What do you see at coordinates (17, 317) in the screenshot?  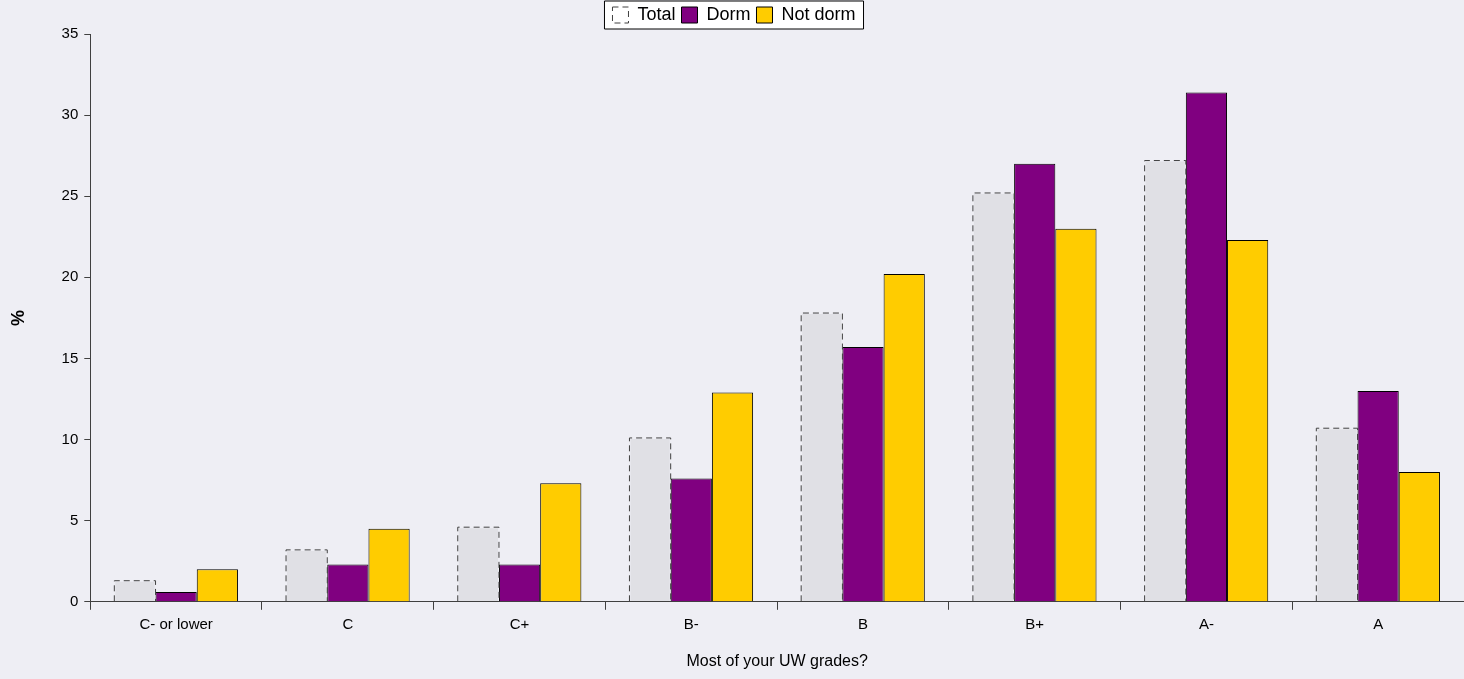 I see `y-axis-title: %` at bounding box center [17, 317].